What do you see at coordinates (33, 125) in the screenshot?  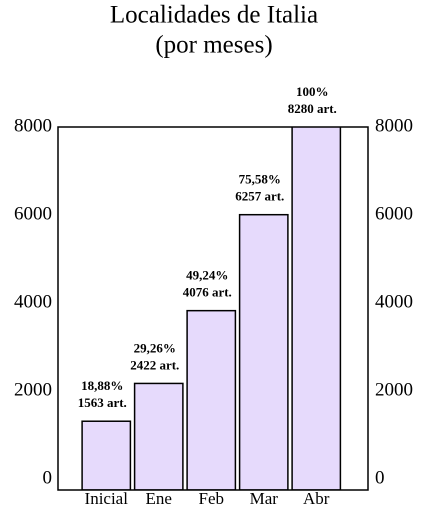 I see `y-tick-label: 8000` at bounding box center [33, 125].